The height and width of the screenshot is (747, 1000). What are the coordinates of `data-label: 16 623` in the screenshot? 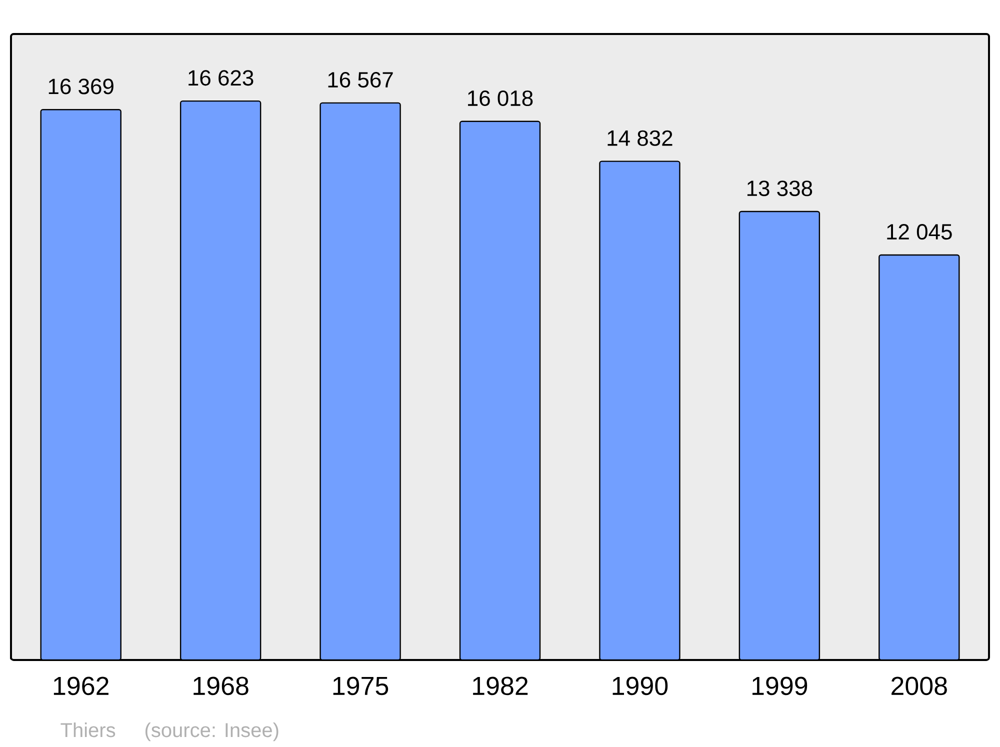 It's located at (221, 78).